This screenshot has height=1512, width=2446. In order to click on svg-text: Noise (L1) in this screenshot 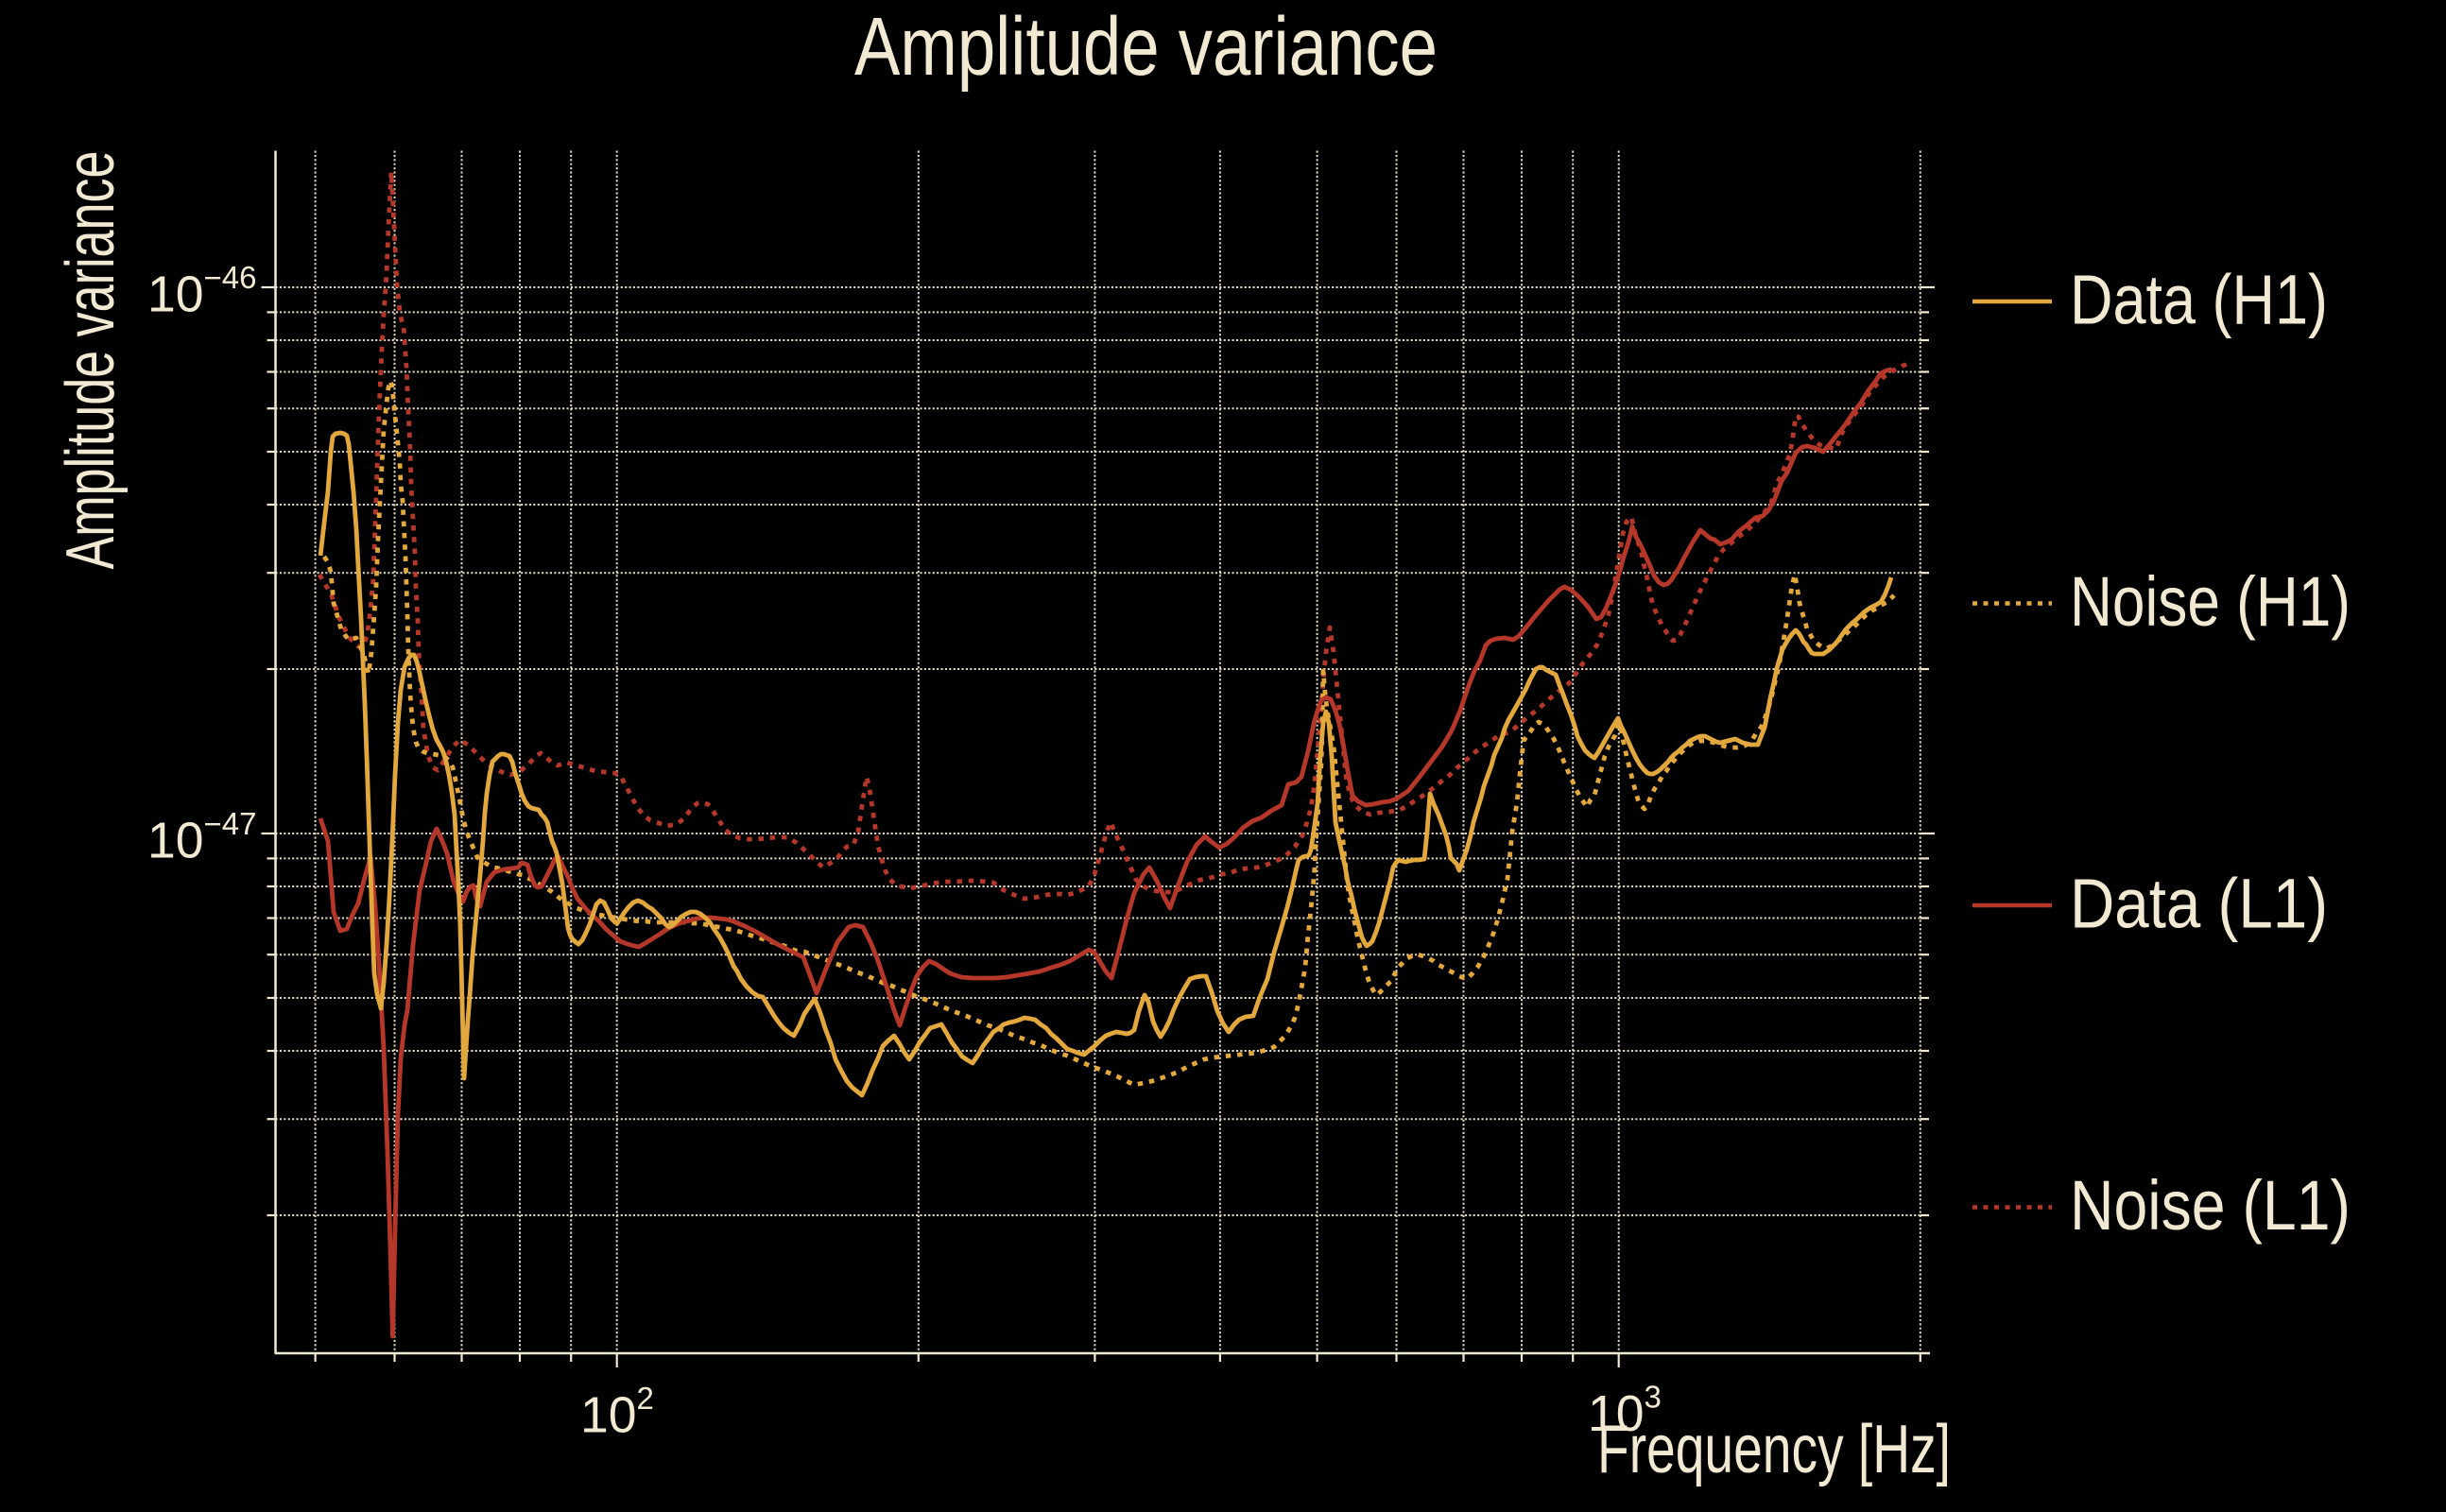, I will do `click(2210, 1205)`.